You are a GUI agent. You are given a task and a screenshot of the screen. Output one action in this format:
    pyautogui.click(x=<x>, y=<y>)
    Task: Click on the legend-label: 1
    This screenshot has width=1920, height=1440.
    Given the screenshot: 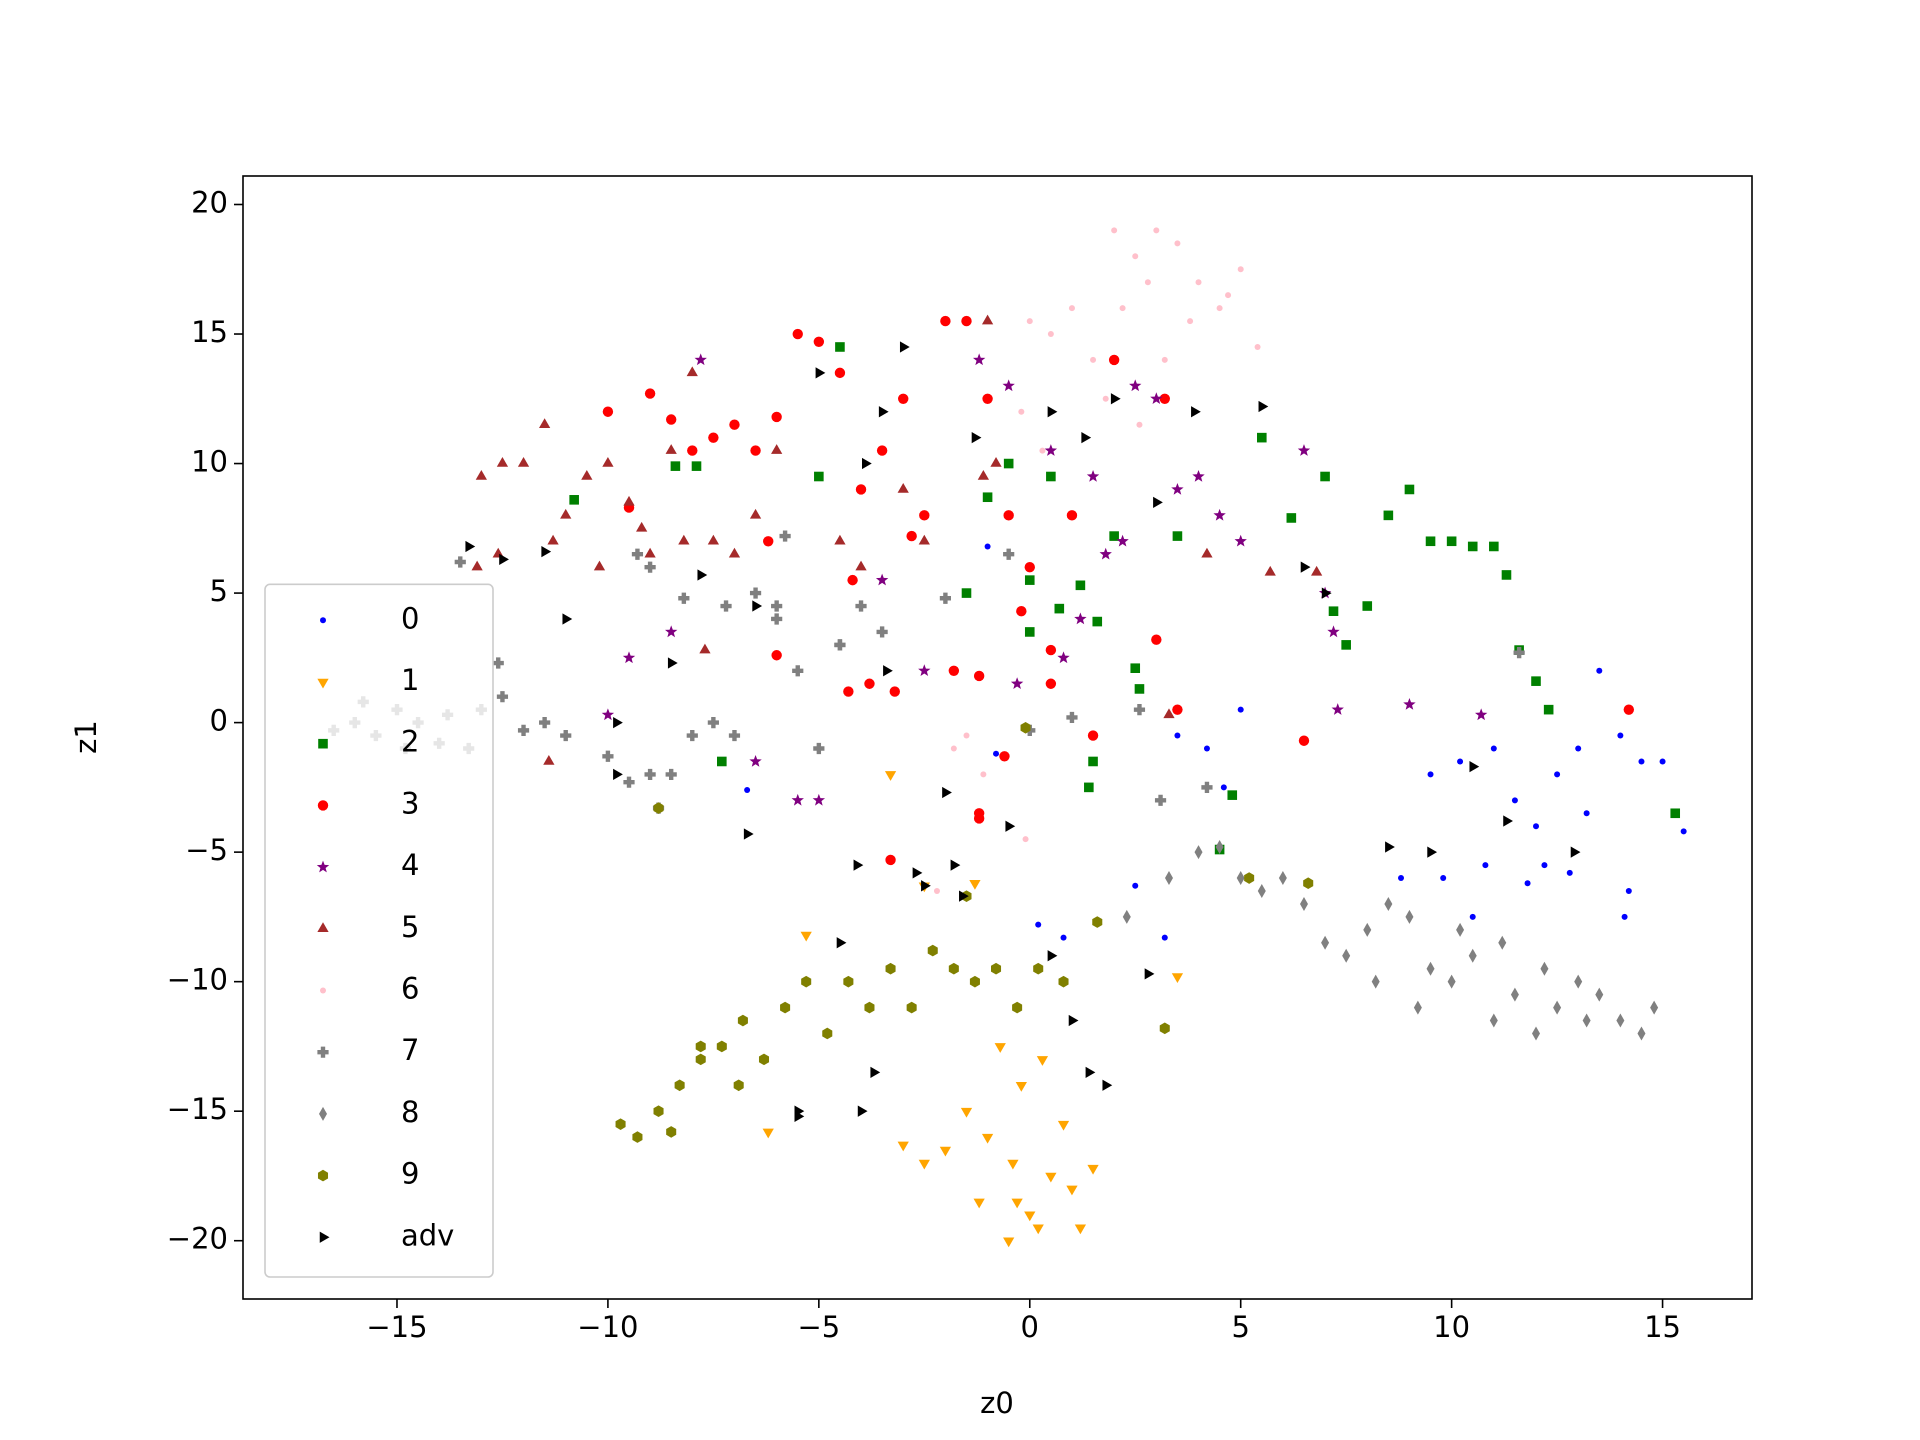 What is the action you would take?
    pyautogui.click(x=410, y=680)
    